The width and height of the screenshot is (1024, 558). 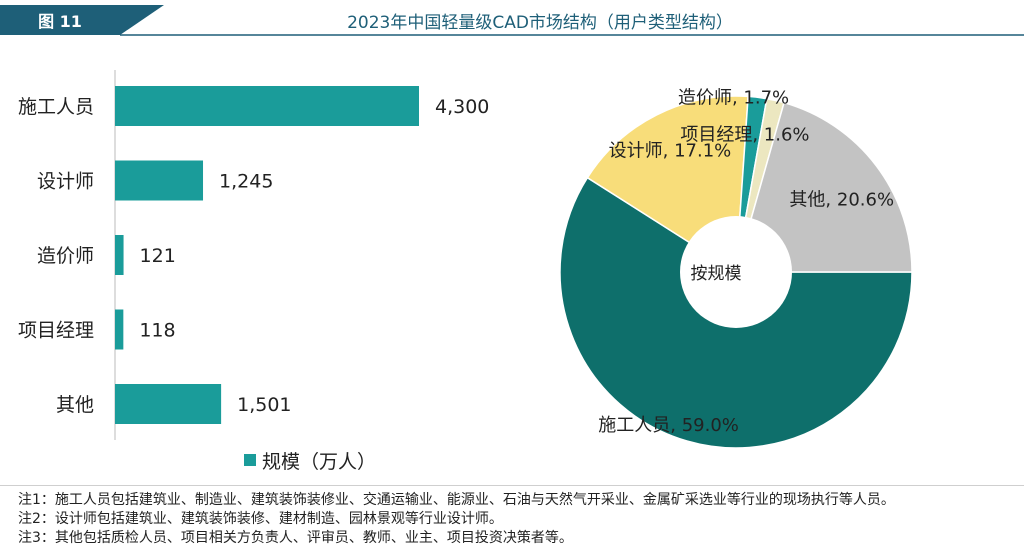 I want to click on legend-label: 规模（万人）, so click(x=319, y=461).